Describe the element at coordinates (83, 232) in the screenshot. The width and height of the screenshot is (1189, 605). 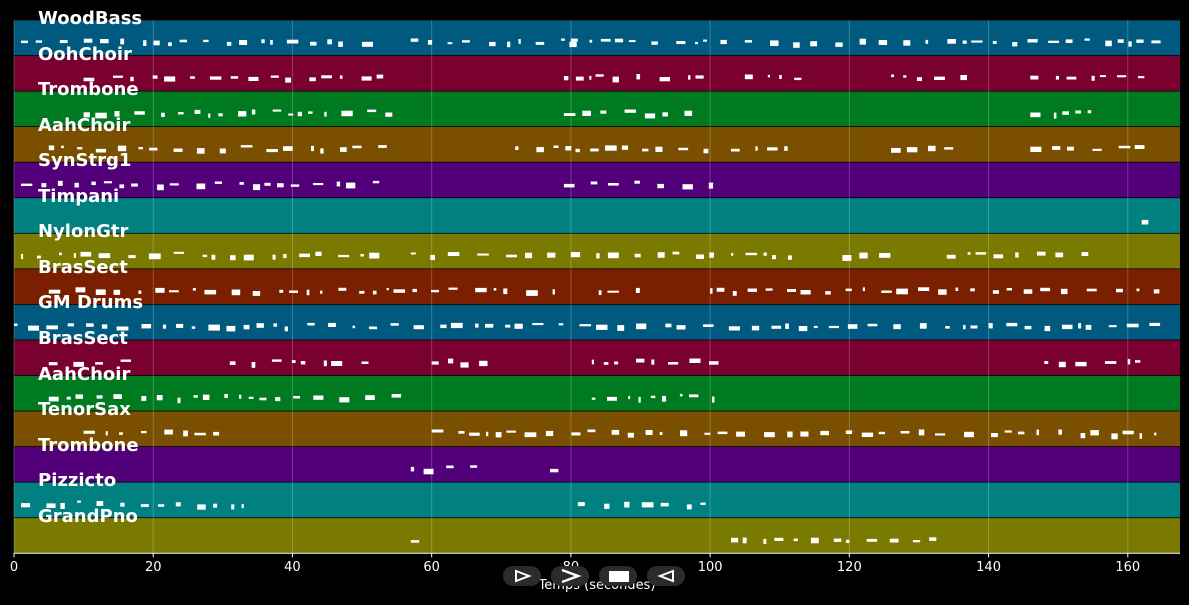
I see `track-label: NylonGtr` at that location.